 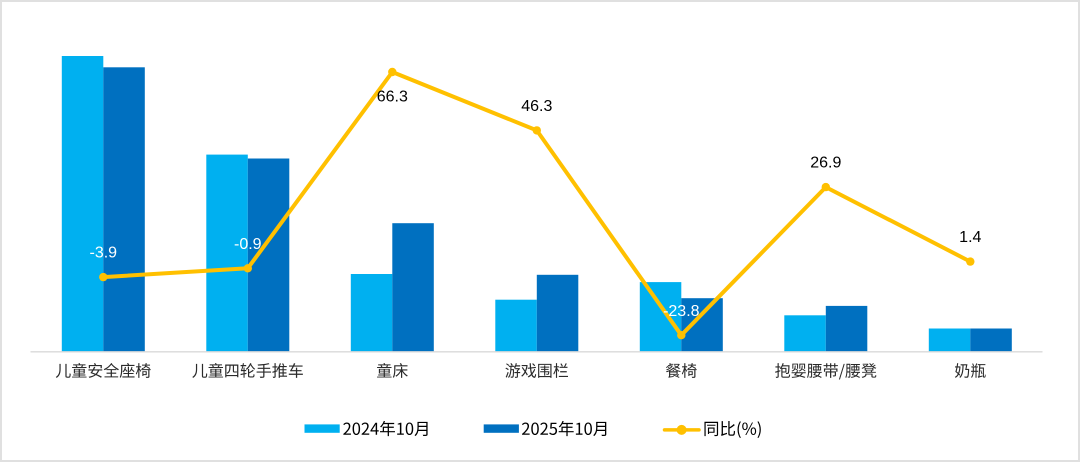 What do you see at coordinates (392, 96) in the screenshot?
I see `svg-text: 66.3` at bounding box center [392, 96].